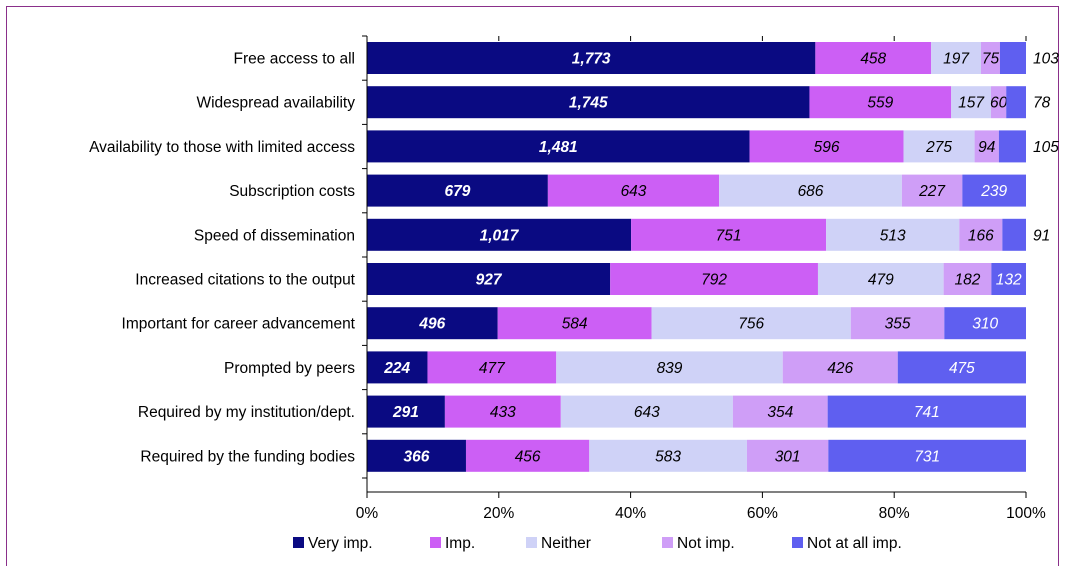 This screenshot has height=571, width=1068. I want to click on data-label-very-imp: 291, so click(405, 412).